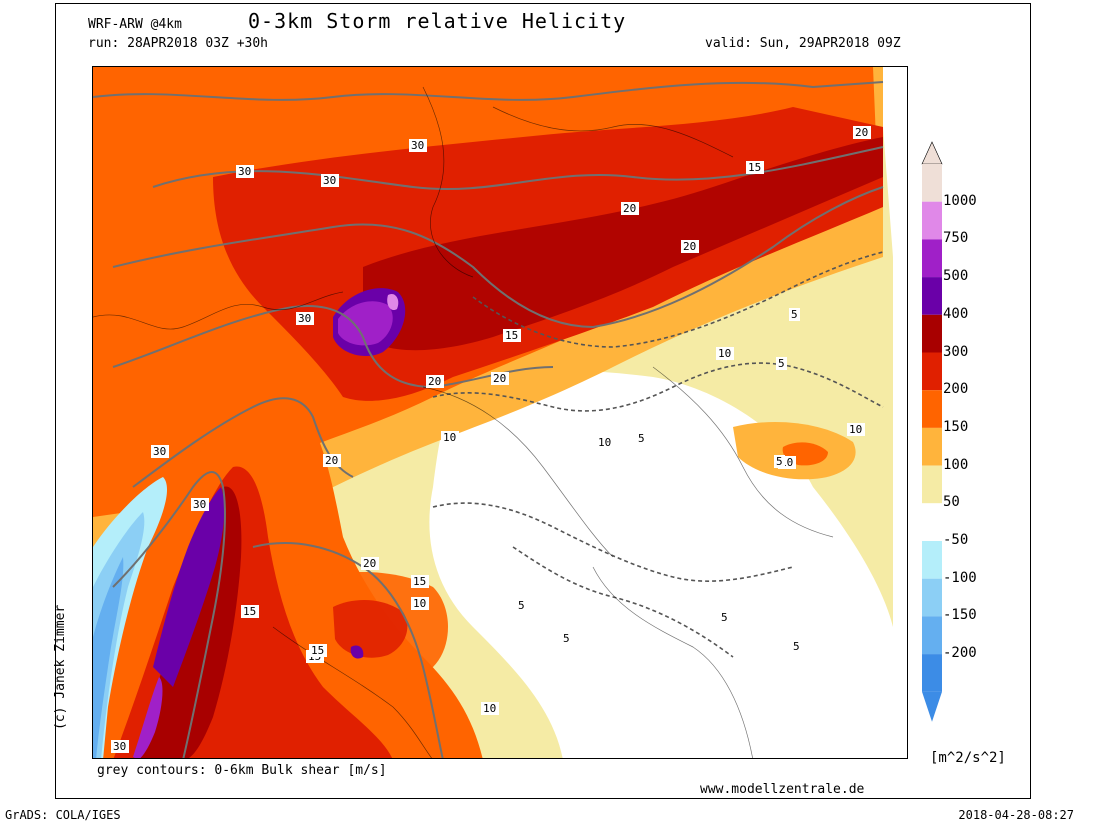  I want to click on coastline-baltic, so click(613, 132).